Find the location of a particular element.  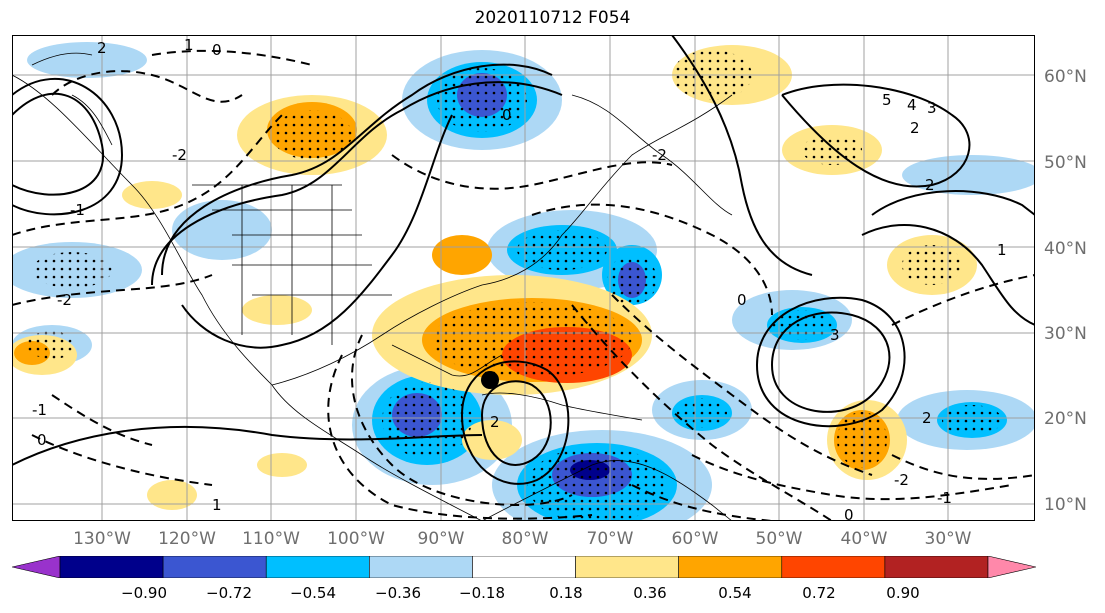

storm-center-marker is located at coordinates (490, 380).